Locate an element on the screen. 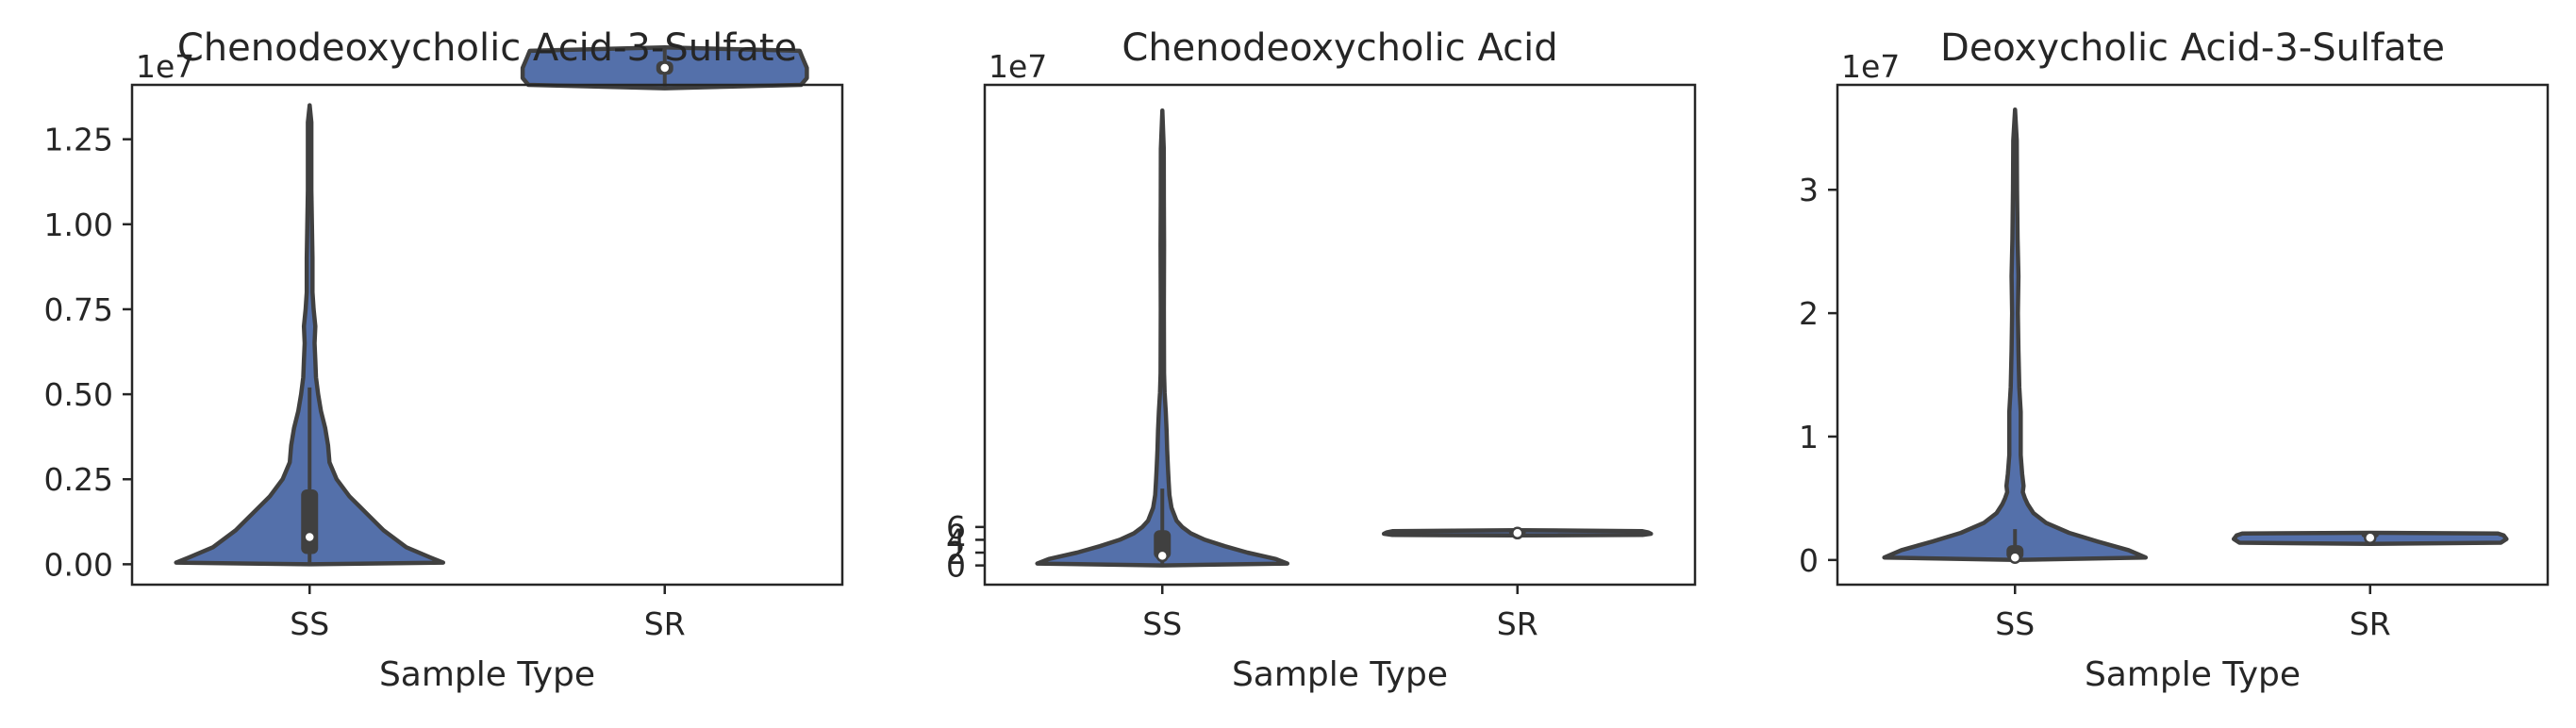 Image resolution: width=2576 pixels, height=728 pixels. y-tick-label: 4 is located at coordinates (956, 539).